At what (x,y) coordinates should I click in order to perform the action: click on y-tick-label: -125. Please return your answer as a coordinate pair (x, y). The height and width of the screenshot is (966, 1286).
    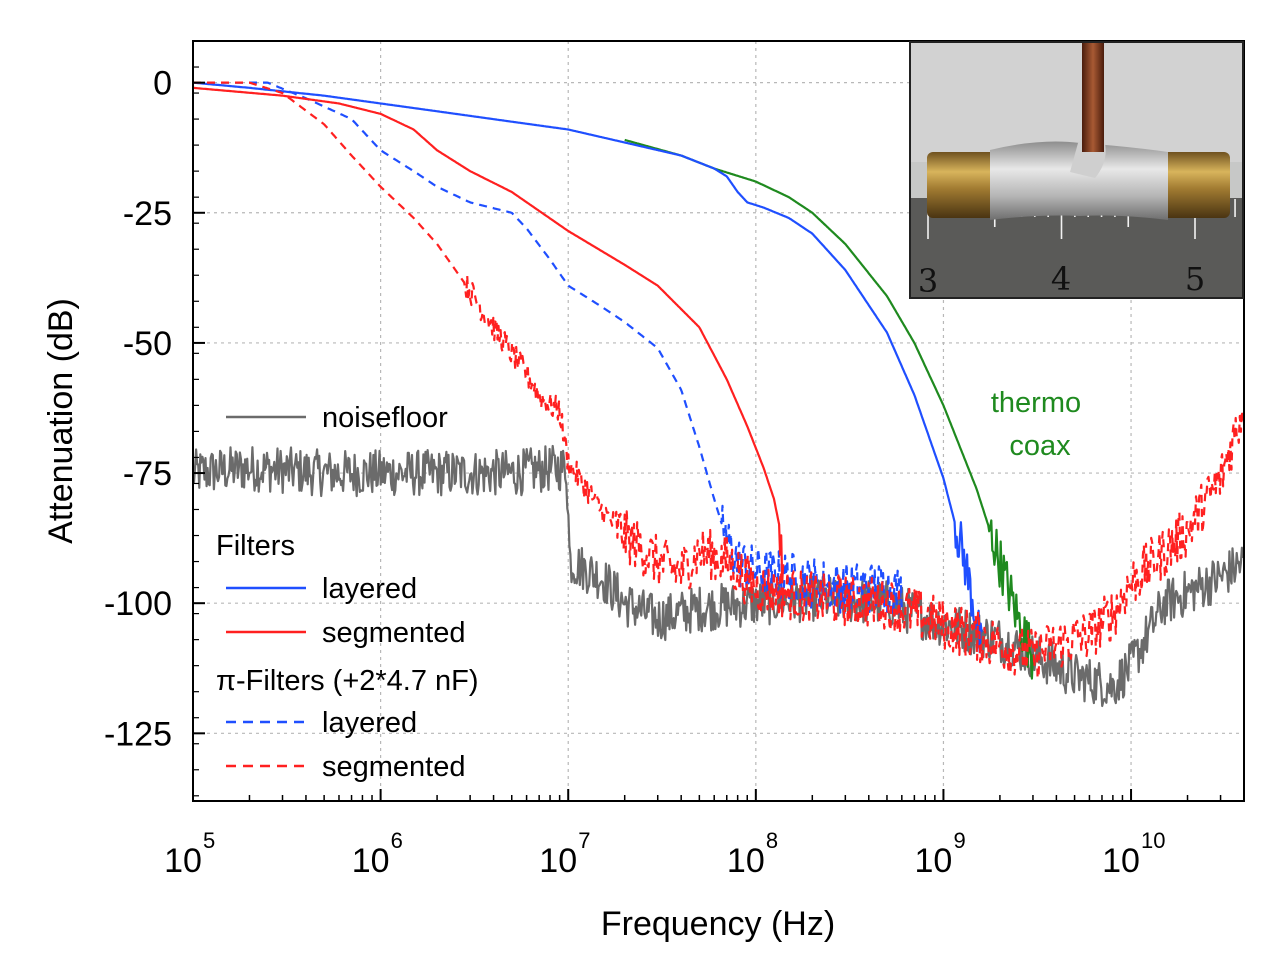
    Looking at the image, I should click on (138, 734).